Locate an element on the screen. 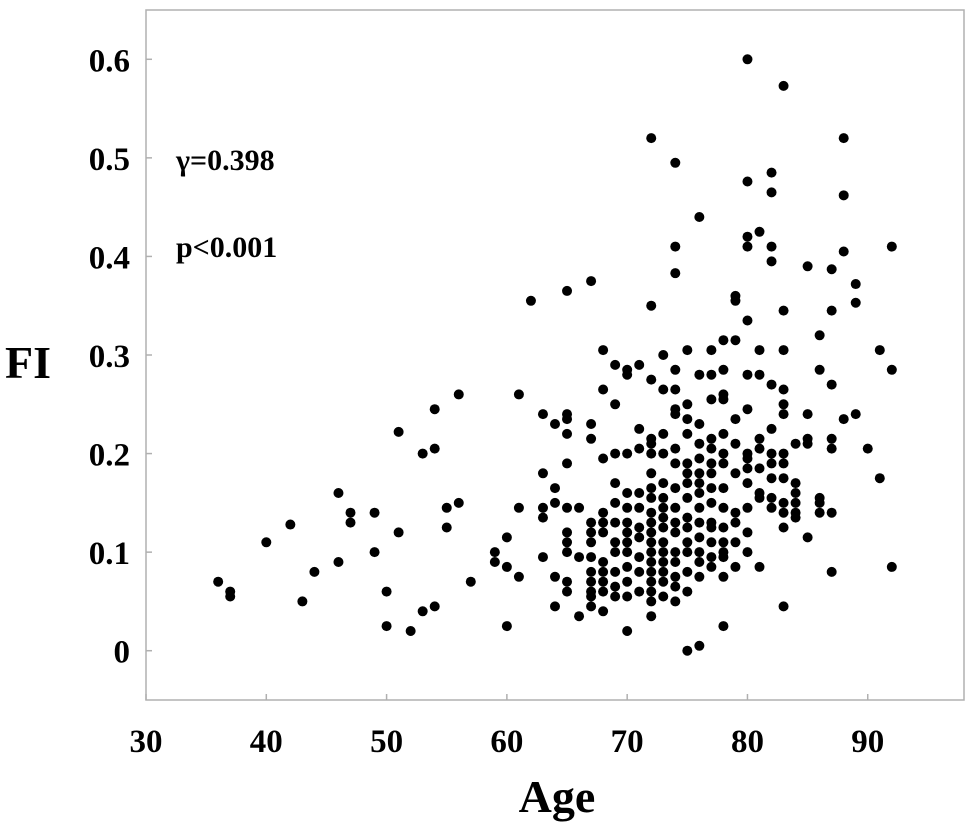 The height and width of the screenshot is (826, 974). y-tick-label: 0.6 is located at coordinates (109, 61).